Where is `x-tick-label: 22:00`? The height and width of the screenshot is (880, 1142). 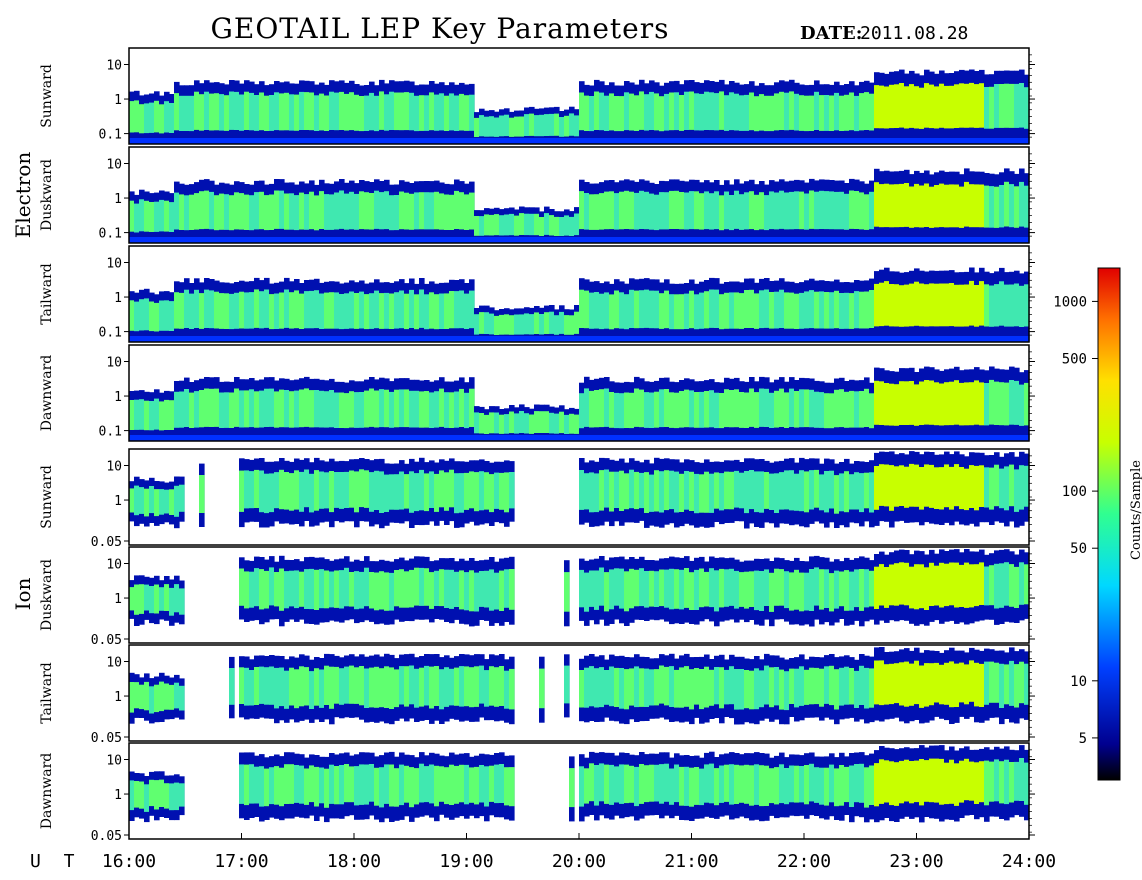
x-tick-label: 22:00 is located at coordinates (804, 861).